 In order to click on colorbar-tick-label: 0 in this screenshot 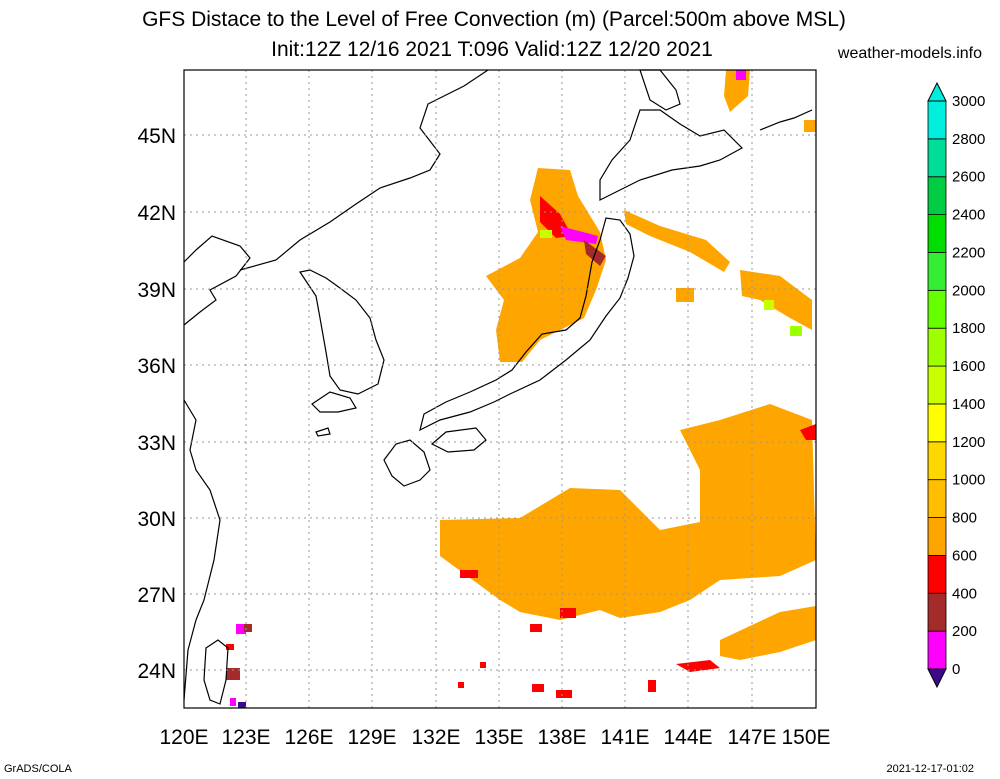, I will do `click(956, 669)`.